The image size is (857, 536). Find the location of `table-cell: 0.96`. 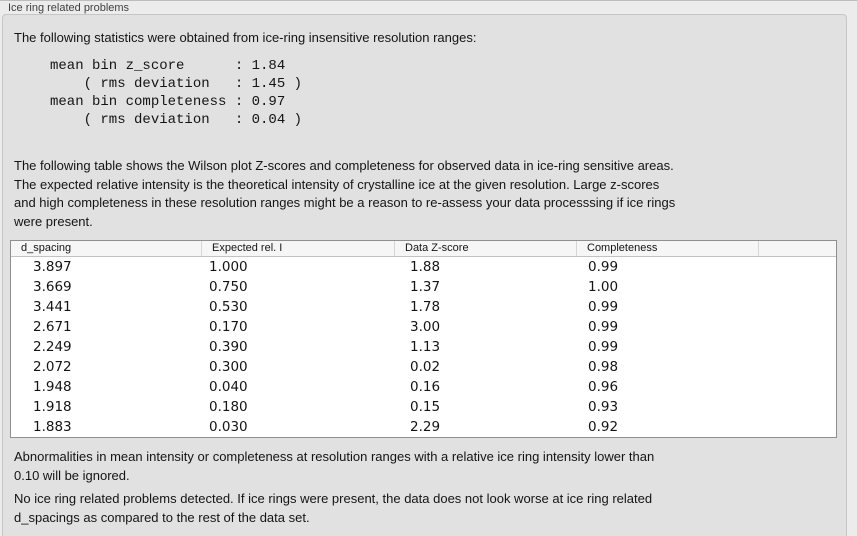

table-cell: 0.96 is located at coordinates (603, 387).